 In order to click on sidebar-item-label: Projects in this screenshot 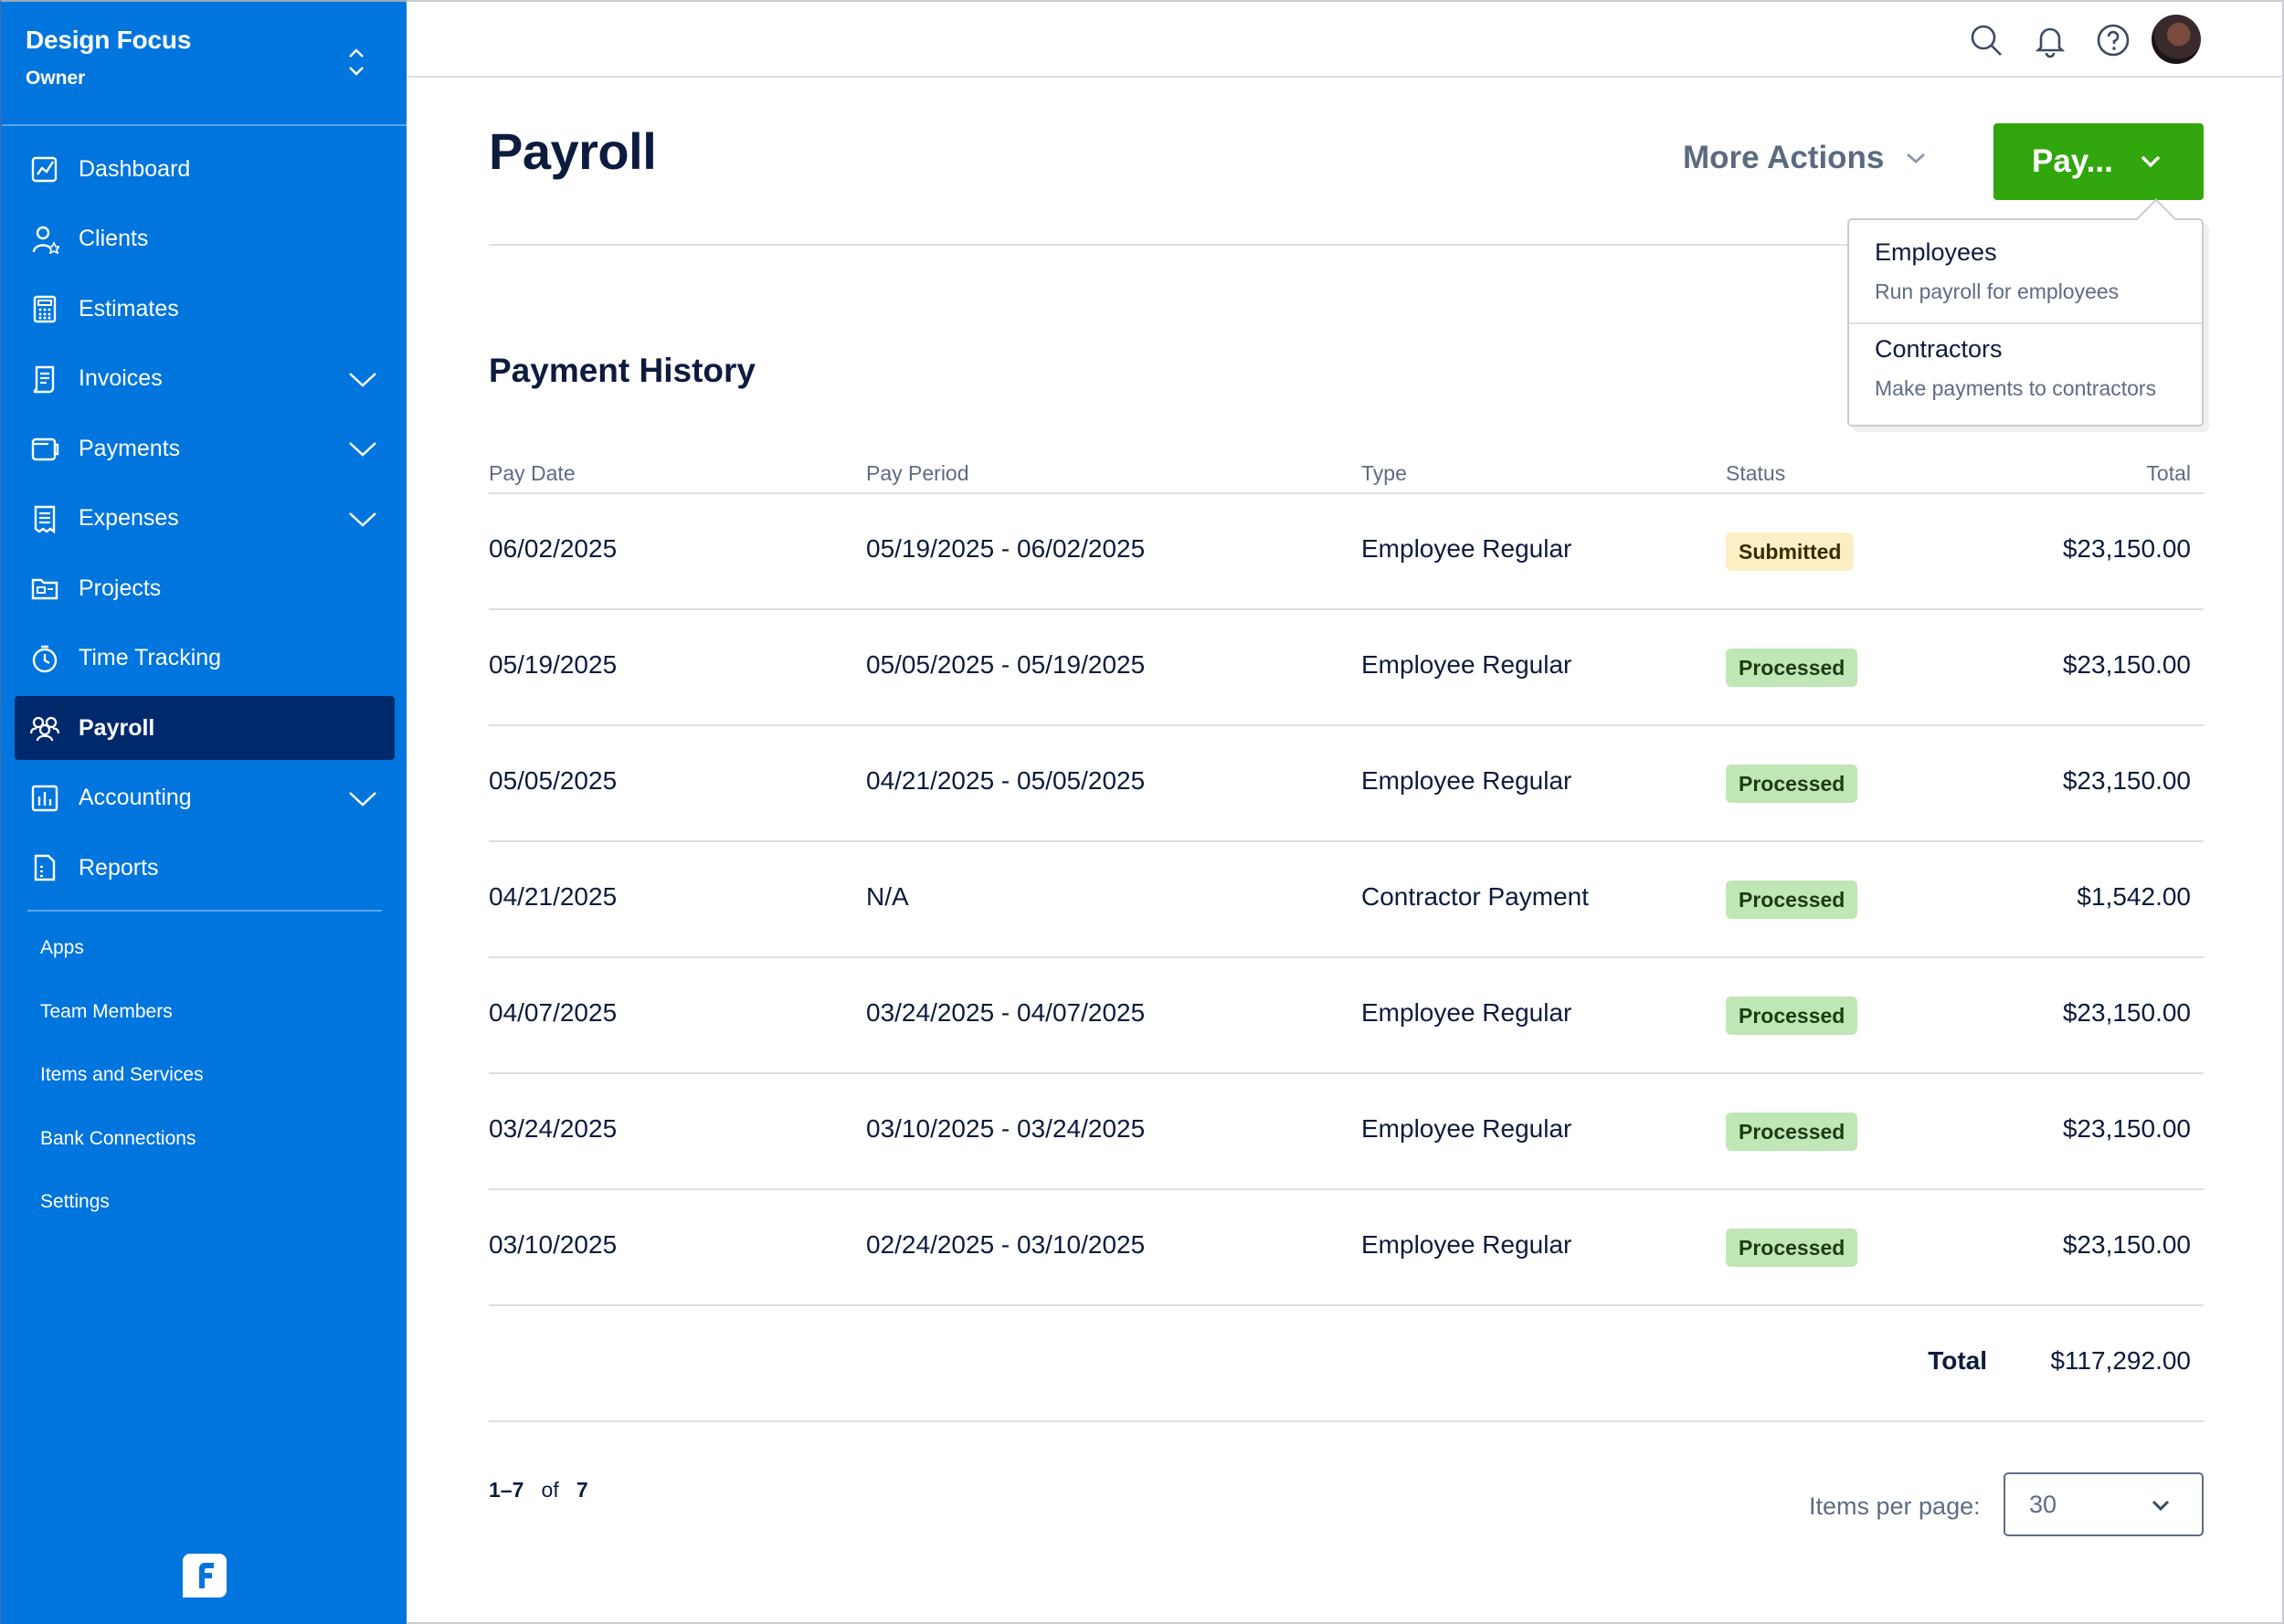, I will do `click(120, 588)`.